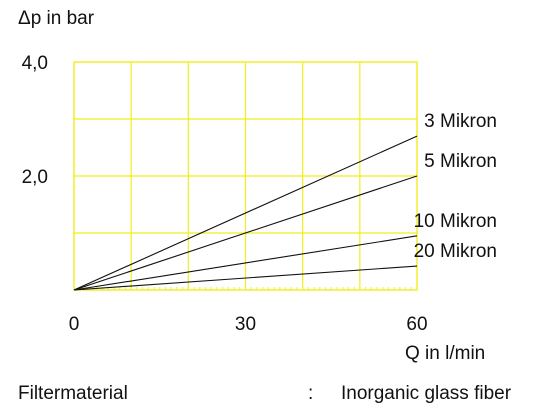 This screenshot has height=407, width=555. What do you see at coordinates (416, 324) in the screenshot?
I see `x-tick-label: 60` at bounding box center [416, 324].